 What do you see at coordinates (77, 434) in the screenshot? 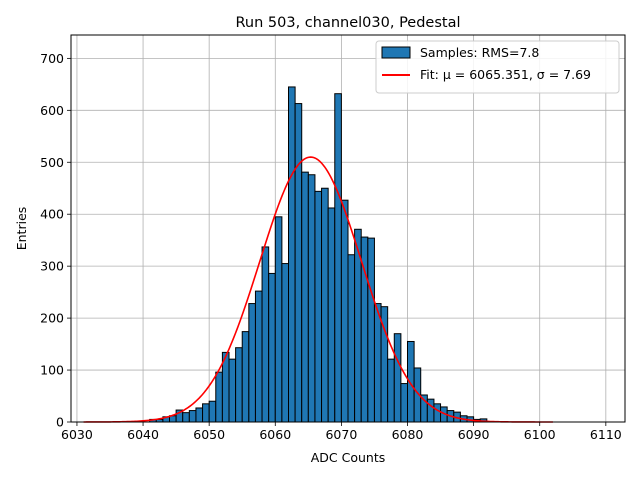
I see `x-tick-label: 6030` at bounding box center [77, 434].